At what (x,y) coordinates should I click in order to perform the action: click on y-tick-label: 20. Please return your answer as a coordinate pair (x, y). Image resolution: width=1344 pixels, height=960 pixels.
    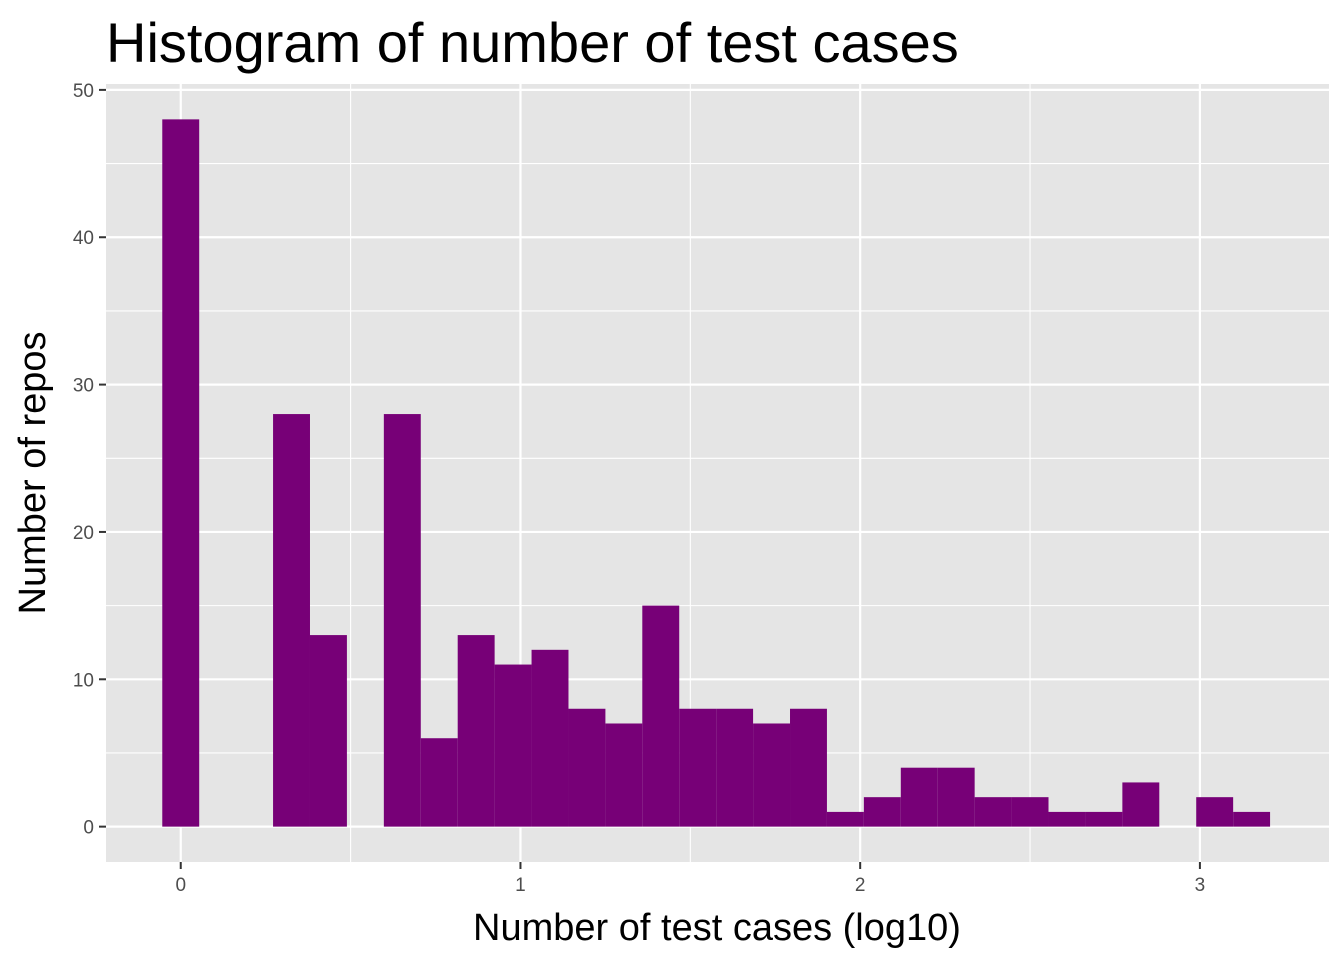
    Looking at the image, I should click on (83, 533).